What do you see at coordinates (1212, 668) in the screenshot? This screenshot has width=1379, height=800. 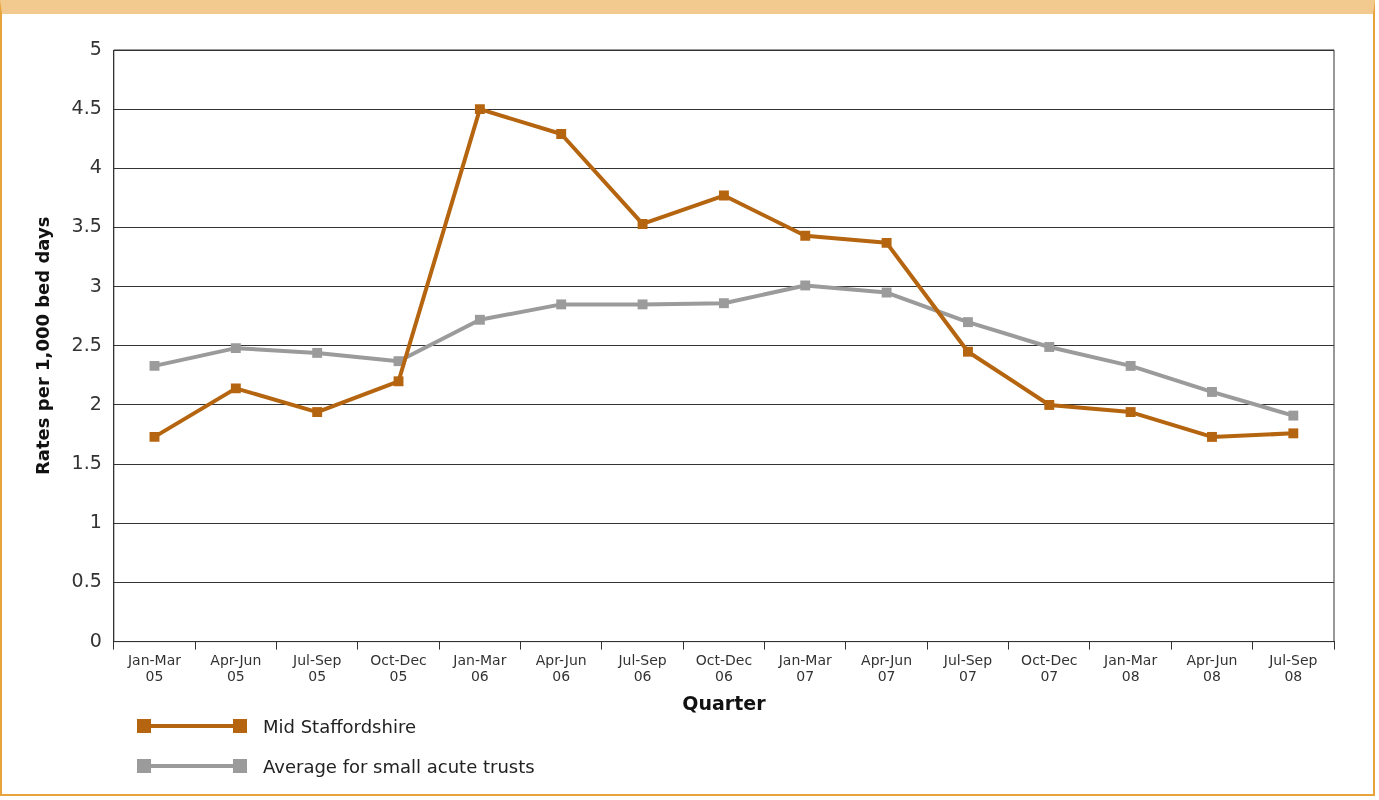 I see `x-tick-label: Apr-Jun 08` at bounding box center [1212, 668].